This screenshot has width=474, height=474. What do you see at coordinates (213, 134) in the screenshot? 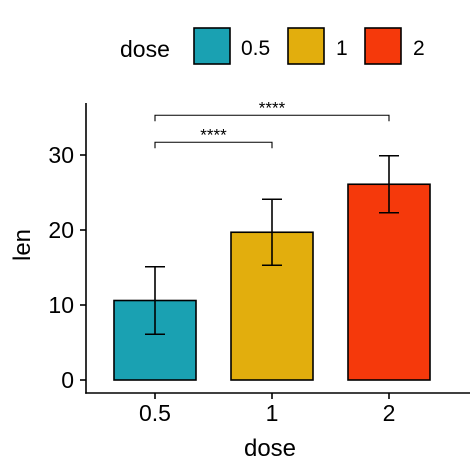
I see `significance-label-1: ****` at bounding box center [213, 134].